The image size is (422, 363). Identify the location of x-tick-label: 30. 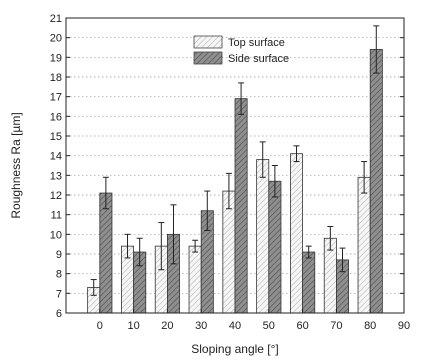
(201, 326).